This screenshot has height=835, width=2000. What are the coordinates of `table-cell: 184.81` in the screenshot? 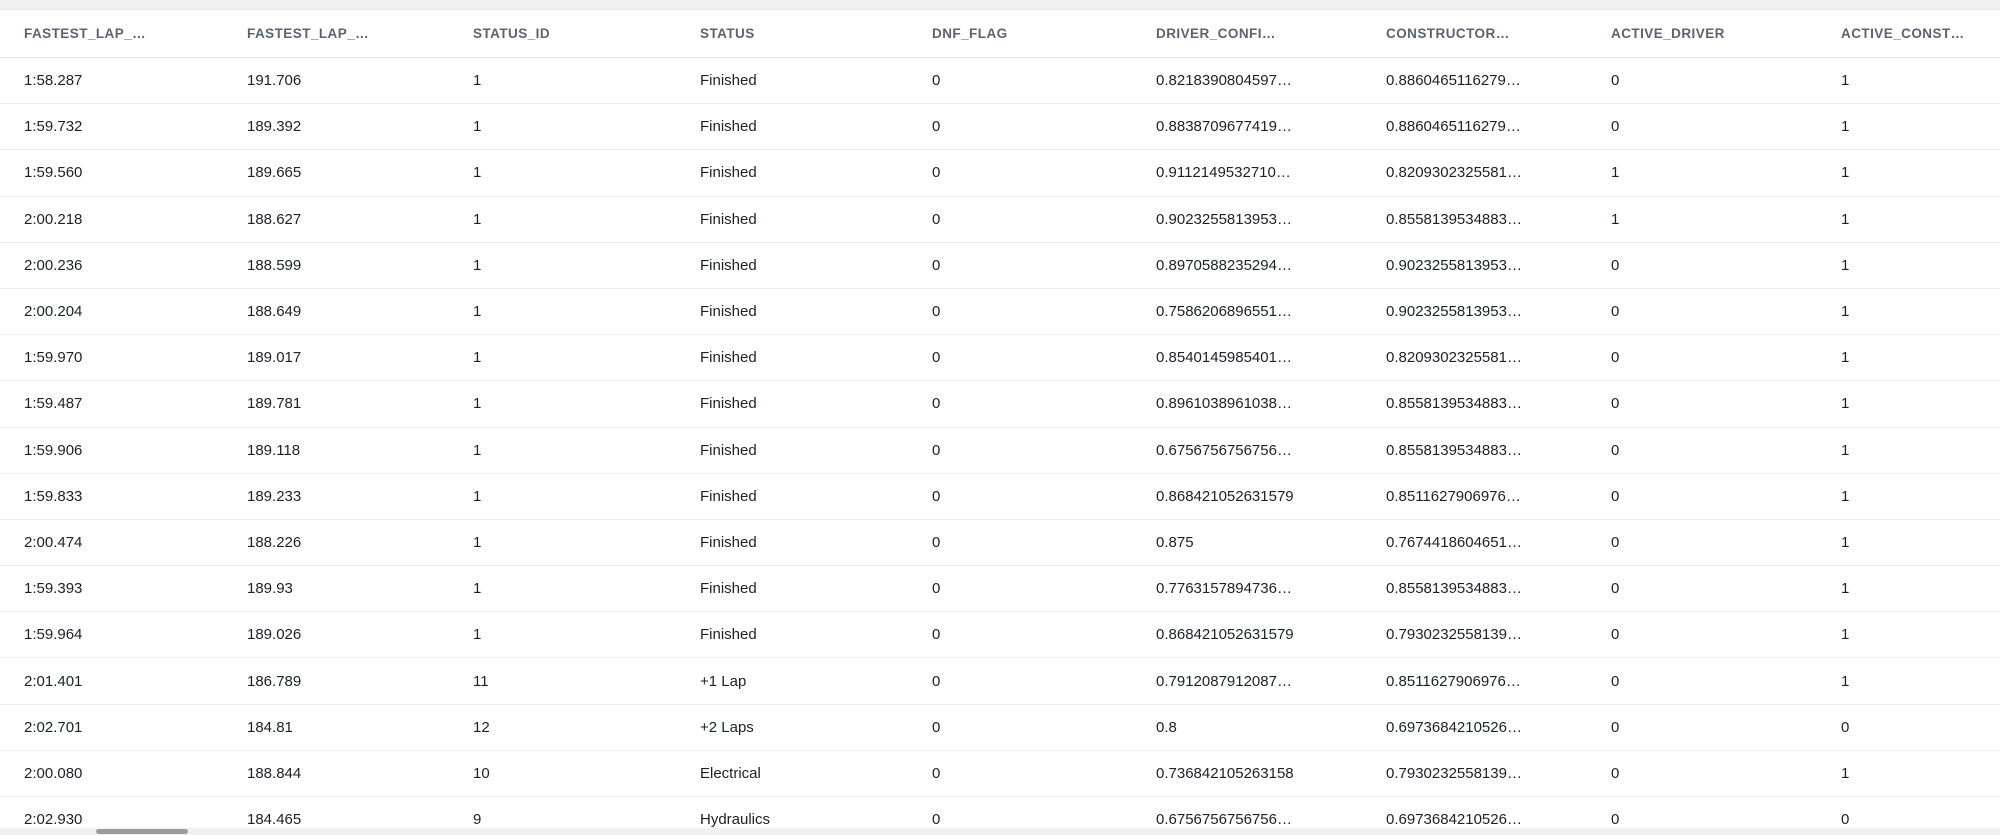 It's located at (336, 727).